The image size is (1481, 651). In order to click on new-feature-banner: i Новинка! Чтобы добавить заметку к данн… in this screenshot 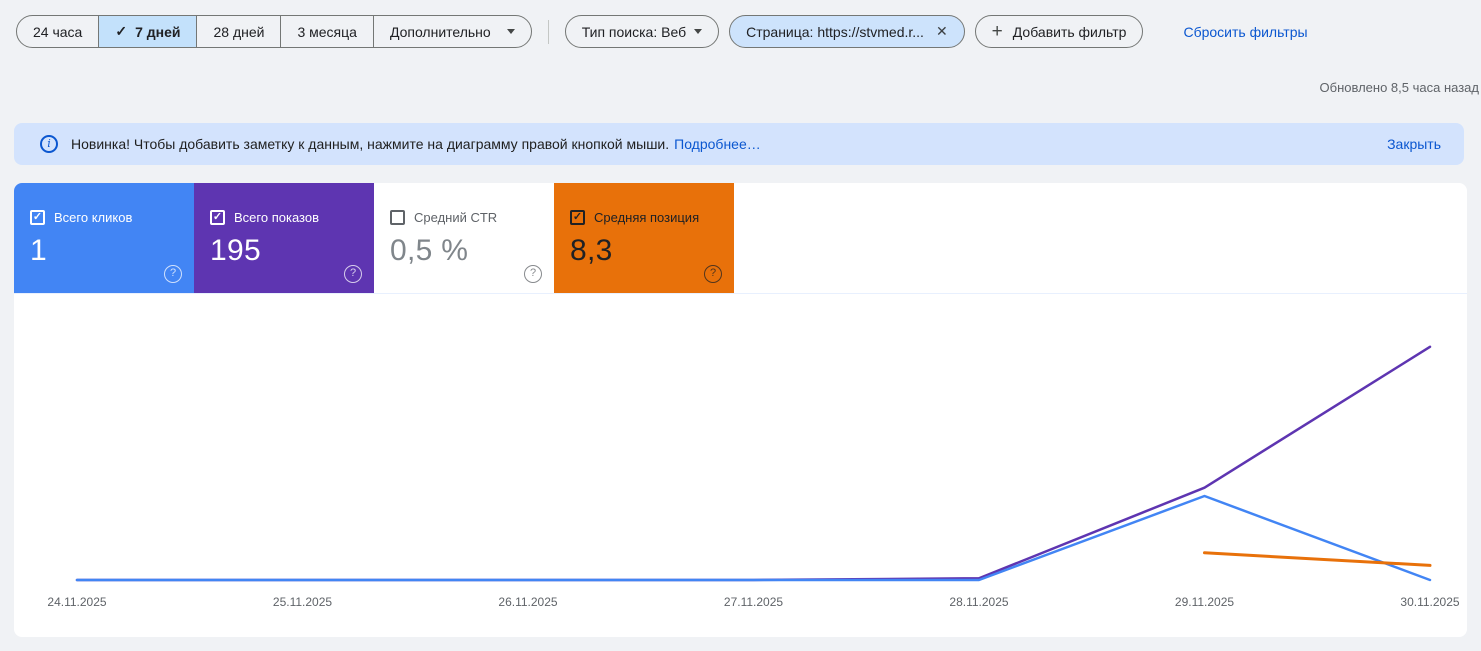, I will do `click(739, 144)`.